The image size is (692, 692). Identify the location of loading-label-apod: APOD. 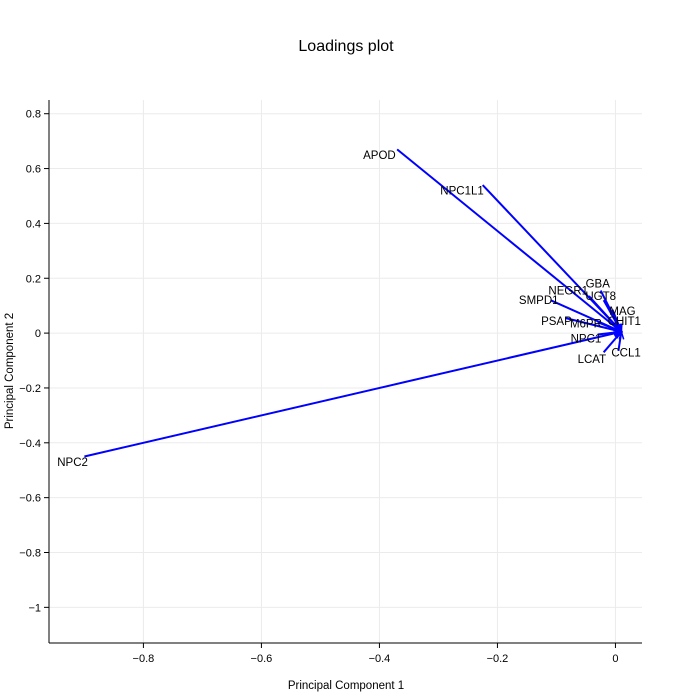
(379, 156).